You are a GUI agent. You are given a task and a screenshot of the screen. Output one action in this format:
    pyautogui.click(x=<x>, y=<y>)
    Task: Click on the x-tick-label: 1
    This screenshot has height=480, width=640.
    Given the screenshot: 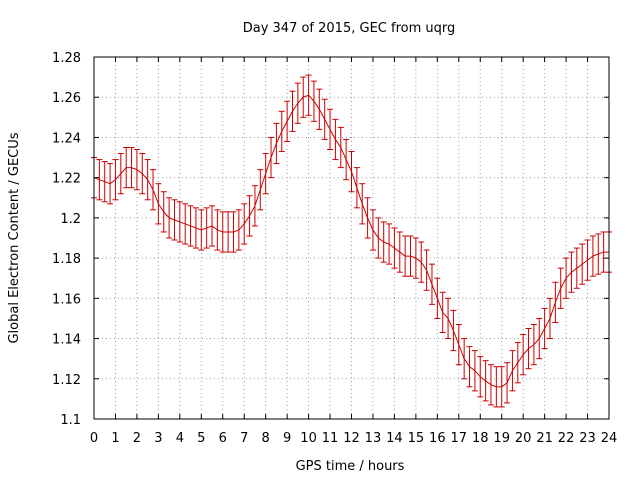 What is the action you would take?
    pyautogui.click(x=115, y=438)
    